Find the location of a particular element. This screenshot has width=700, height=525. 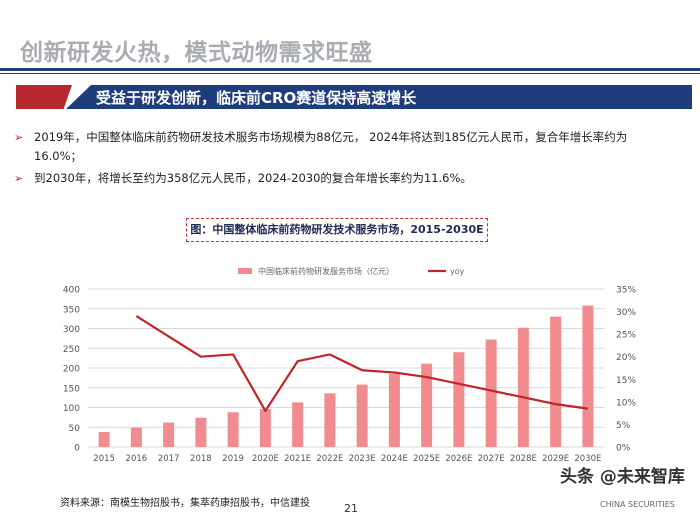

left-axis-tick-label: 250 is located at coordinates (71, 350).